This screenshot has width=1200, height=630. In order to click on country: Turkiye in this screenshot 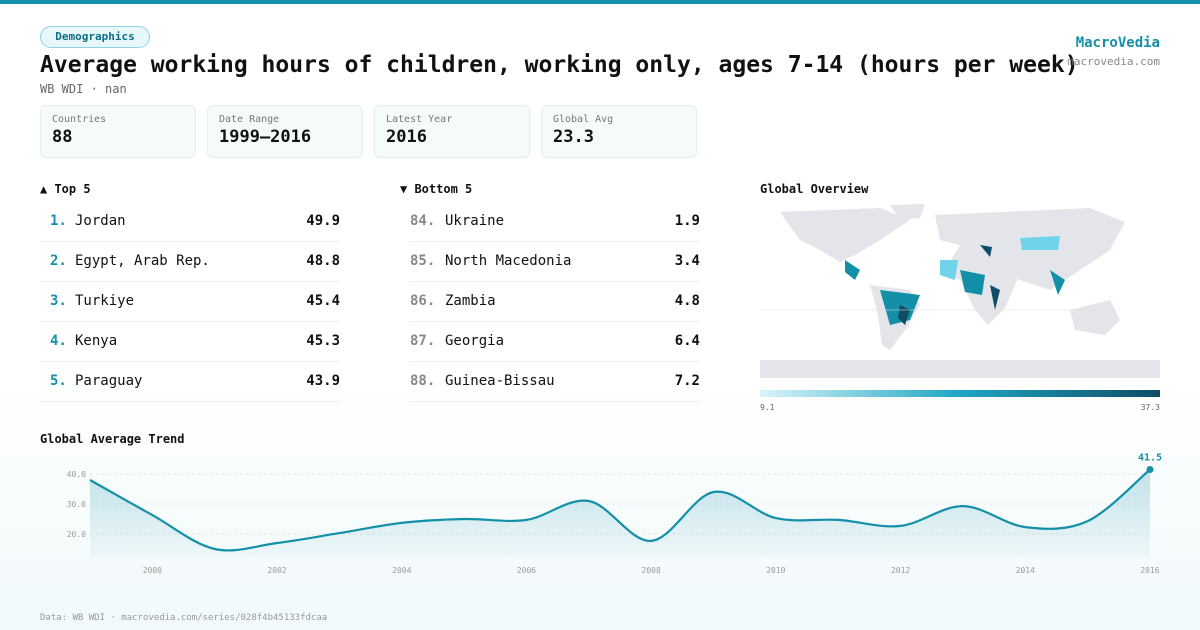, I will do `click(105, 301)`.